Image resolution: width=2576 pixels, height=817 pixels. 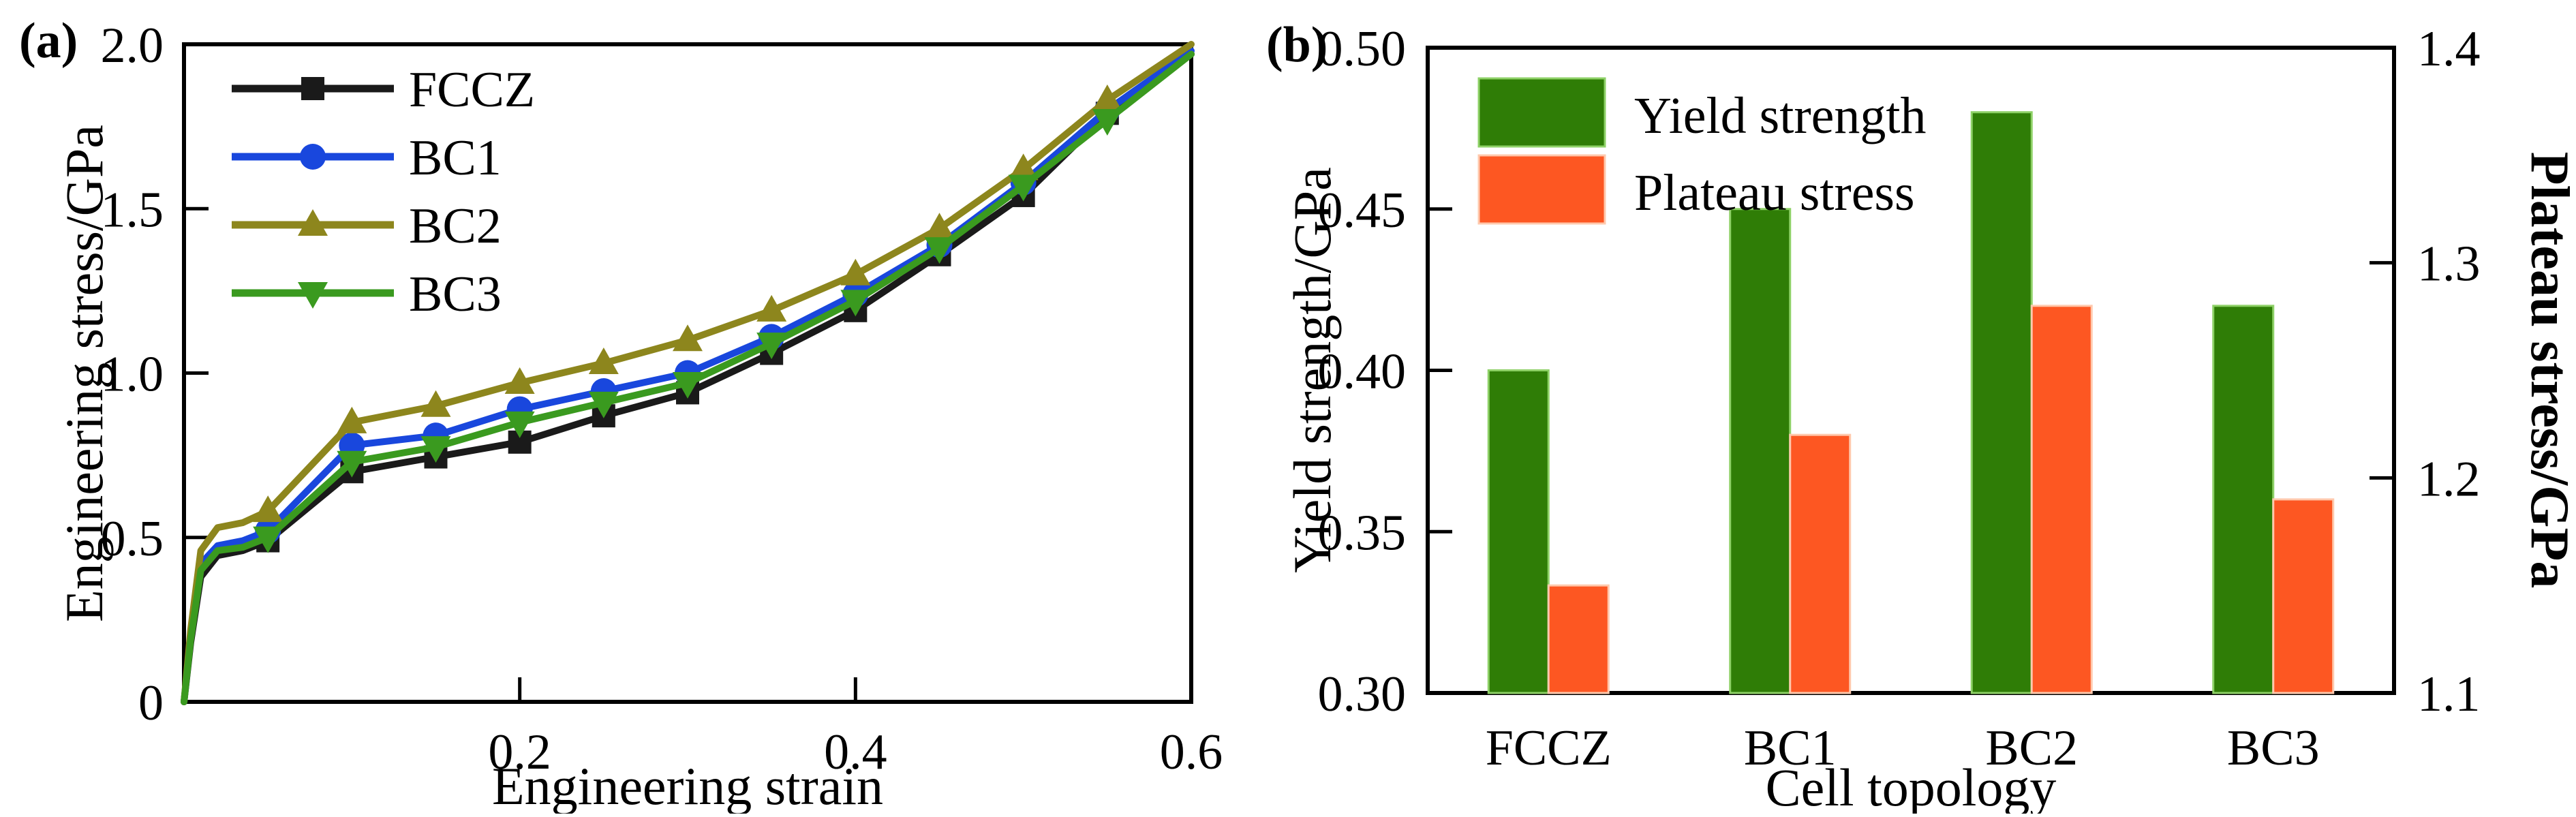 I want to click on bar-plateau-stress-FCCZ, so click(x=1578, y=639).